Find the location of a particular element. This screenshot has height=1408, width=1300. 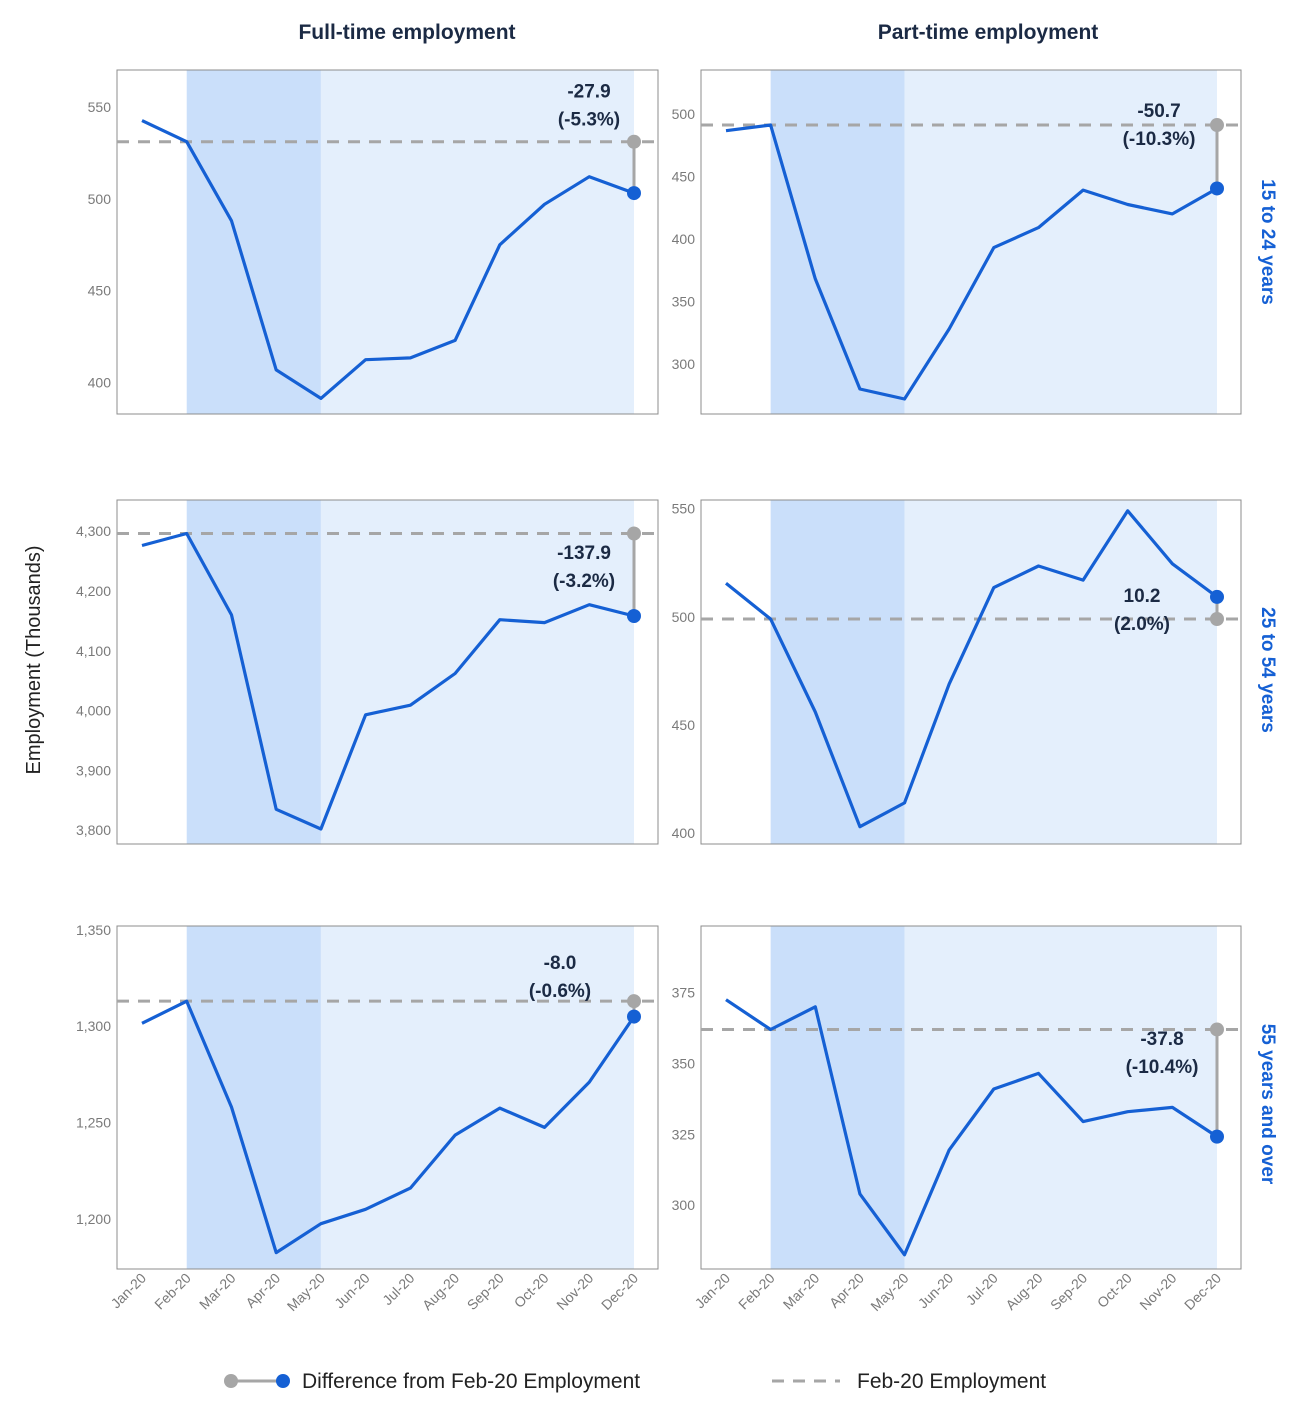

annotation-pct: (-10.4%) is located at coordinates (1162, 1067).